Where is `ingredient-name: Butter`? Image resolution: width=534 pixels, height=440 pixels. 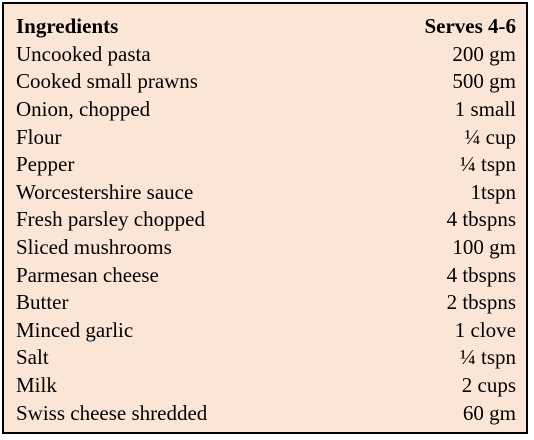 ingredient-name: Butter is located at coordinates (42, 302).